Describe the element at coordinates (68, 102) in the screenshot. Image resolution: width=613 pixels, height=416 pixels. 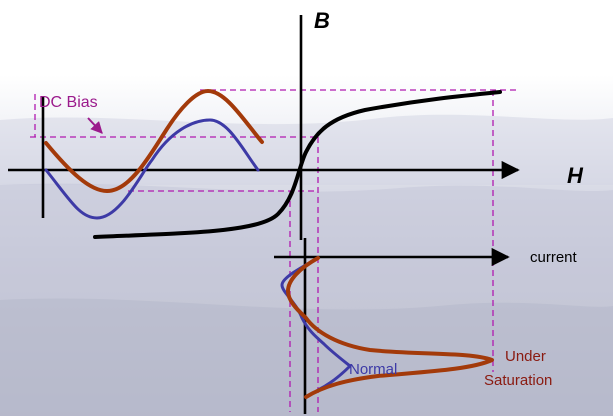
I see `dc-bias-label: DC Bias` at that location.